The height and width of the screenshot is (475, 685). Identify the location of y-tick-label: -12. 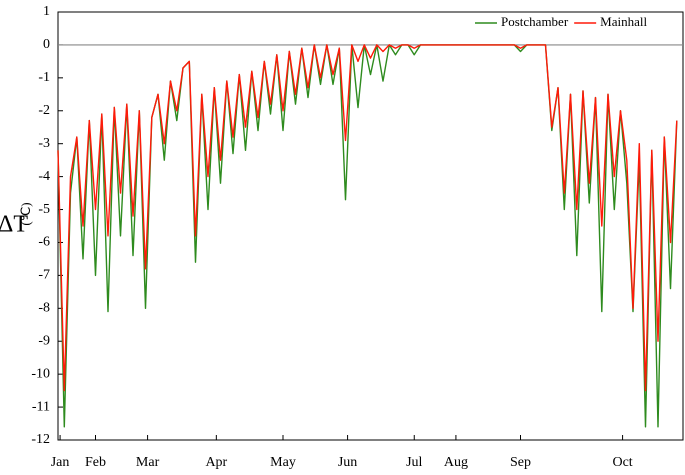
(40, 439).